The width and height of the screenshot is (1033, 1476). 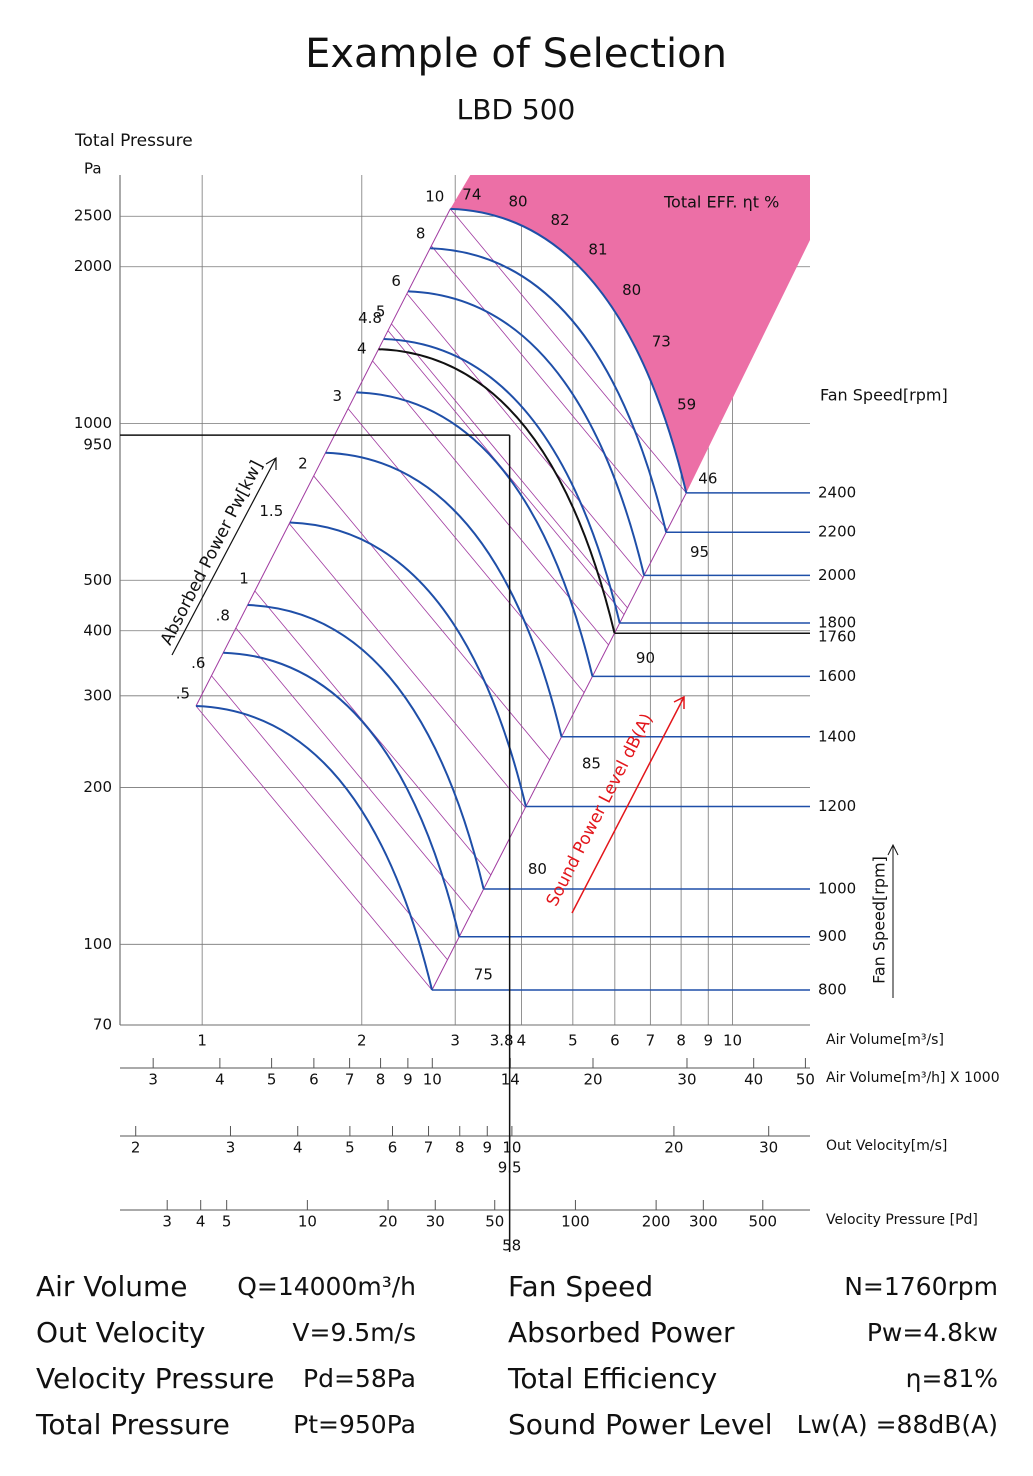 I want to click on scale-label: Velocity Pressure [Pd], so click(x=902, y=1220).